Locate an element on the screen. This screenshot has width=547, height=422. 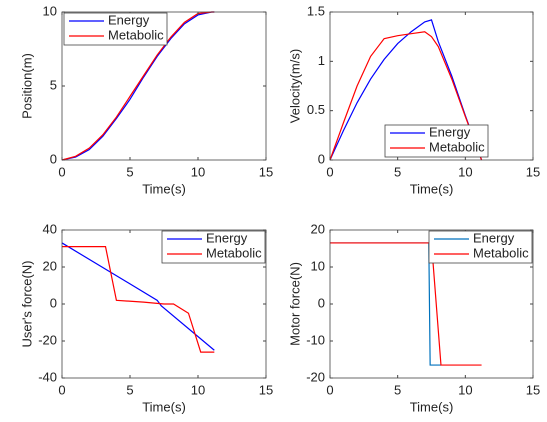
y-tick-label: 5 is located at coordinates (53, 84).